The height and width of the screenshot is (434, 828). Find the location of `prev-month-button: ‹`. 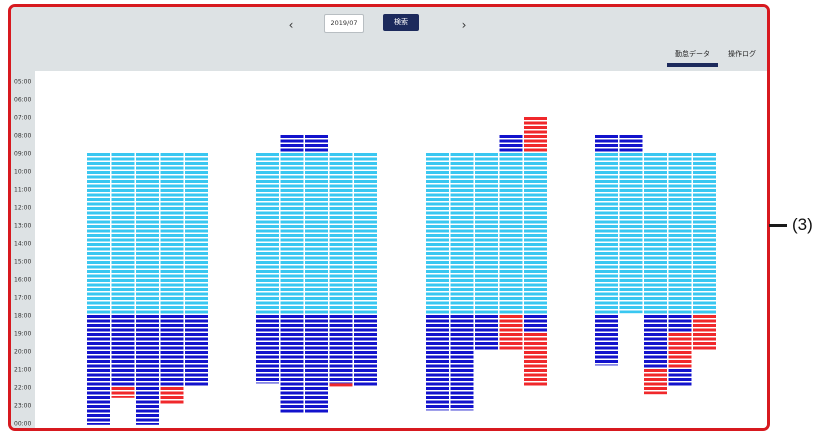

prev-month-button: ‹ is located at coordinates (291, 25).